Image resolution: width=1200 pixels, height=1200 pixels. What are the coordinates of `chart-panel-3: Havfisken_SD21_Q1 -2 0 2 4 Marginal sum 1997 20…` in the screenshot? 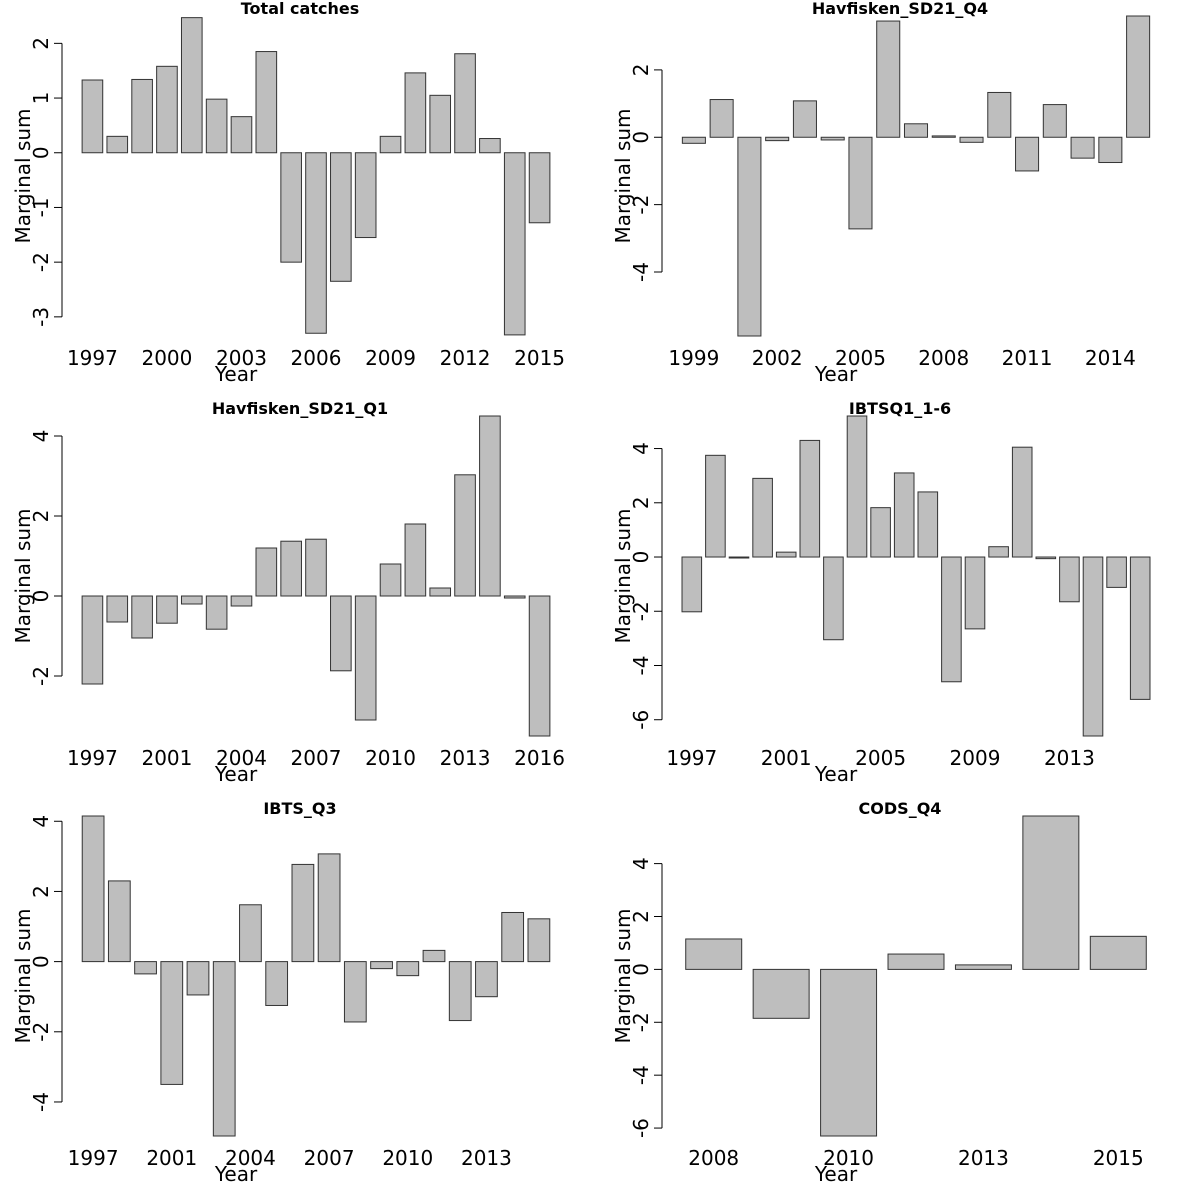 It's located at (288, 592).